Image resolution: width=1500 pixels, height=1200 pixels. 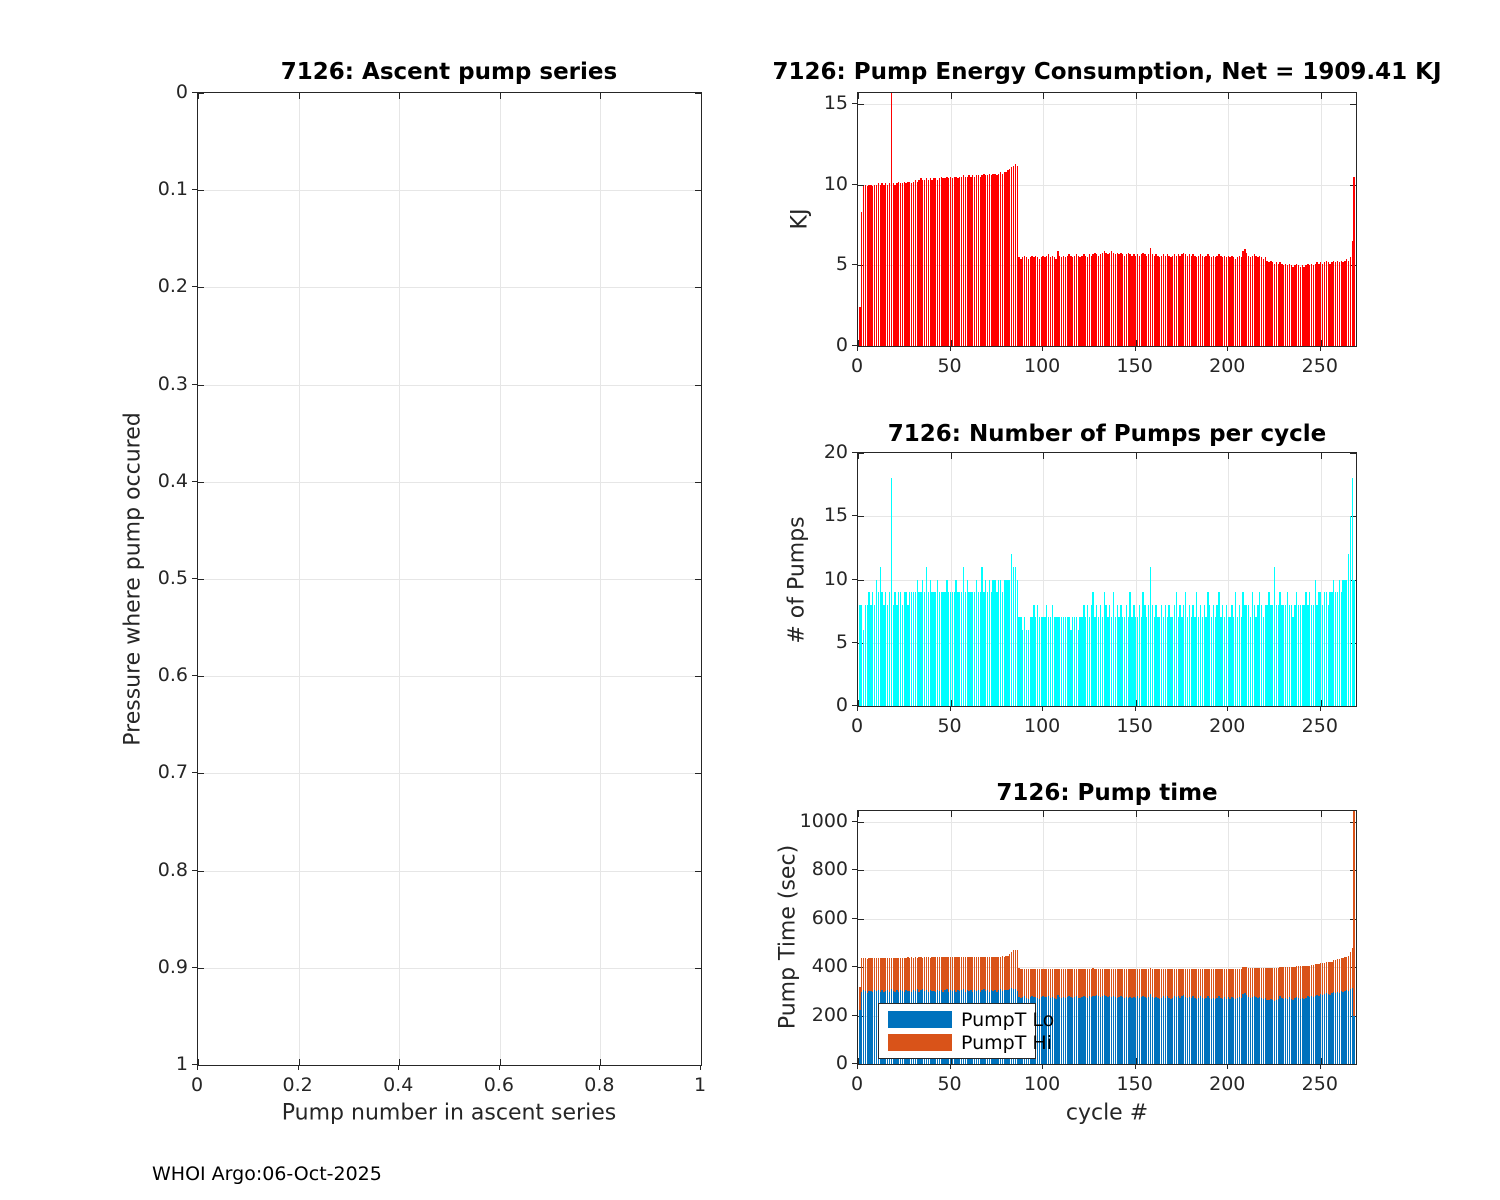 What do you see at coordinates (829, 917) in the screenshot?
I see `tick-label: 600` at bounding box center [829, 917].